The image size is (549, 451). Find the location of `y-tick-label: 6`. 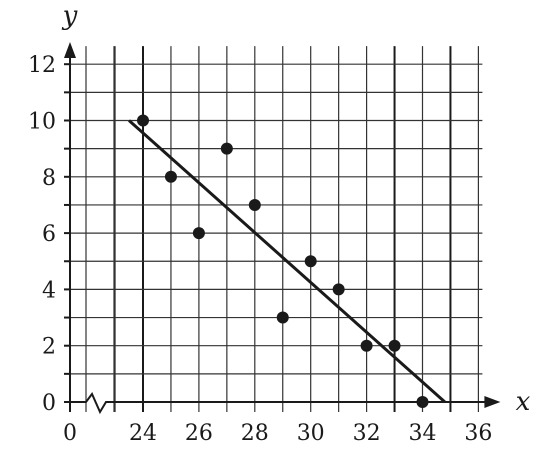

y-tick-label: 6 is located at coordinates (49, 234).